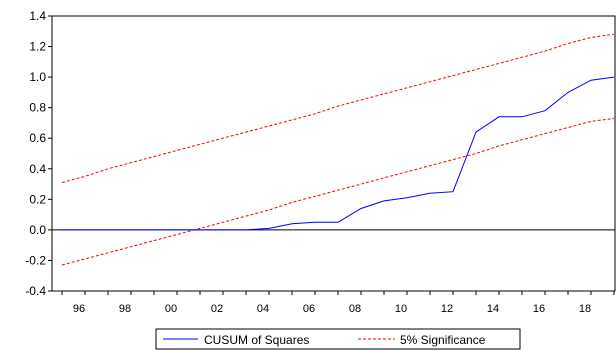 This screenshot has width=616, height=351. Describe the element at coordinates (309, 309) in the screenshot. I see `x-tick-label: 06` at that location.